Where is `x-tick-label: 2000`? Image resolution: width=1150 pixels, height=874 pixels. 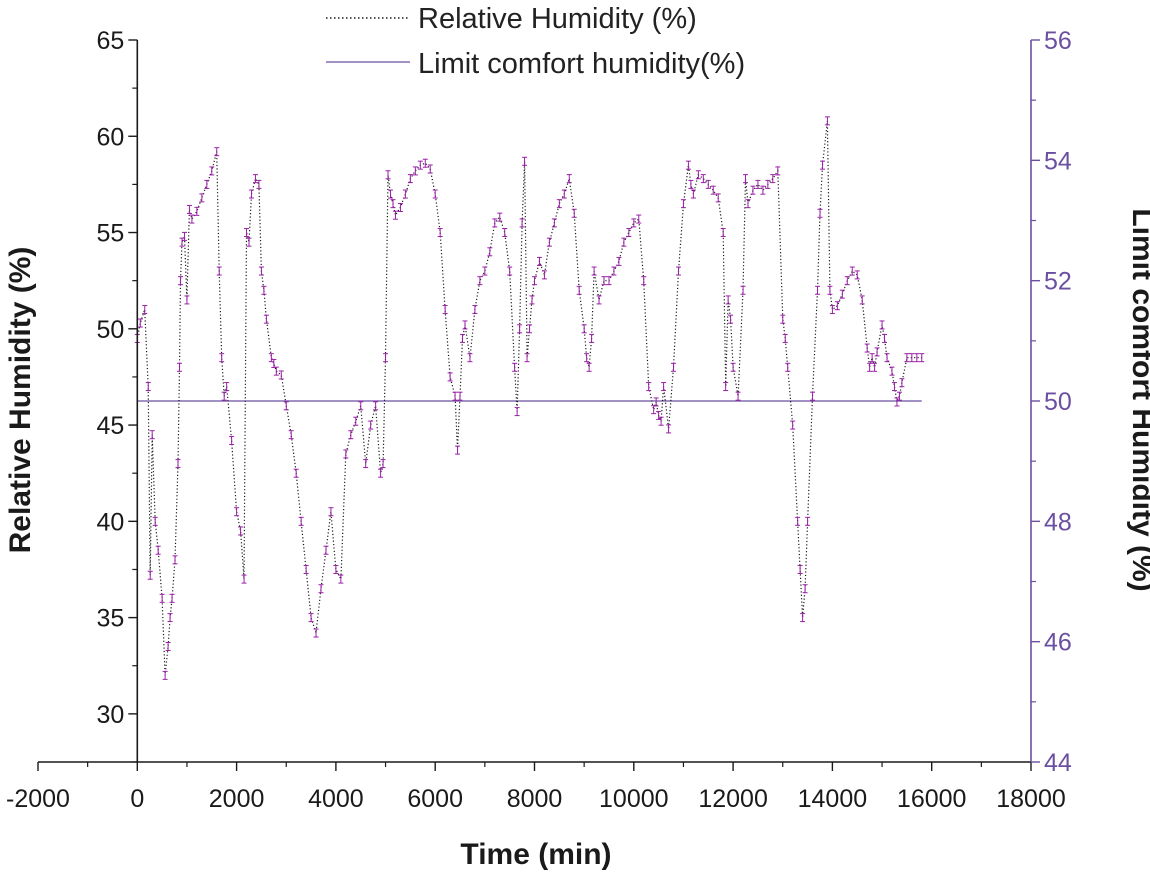
x-tick-label: 2000 is located at coordinates (237, 799).